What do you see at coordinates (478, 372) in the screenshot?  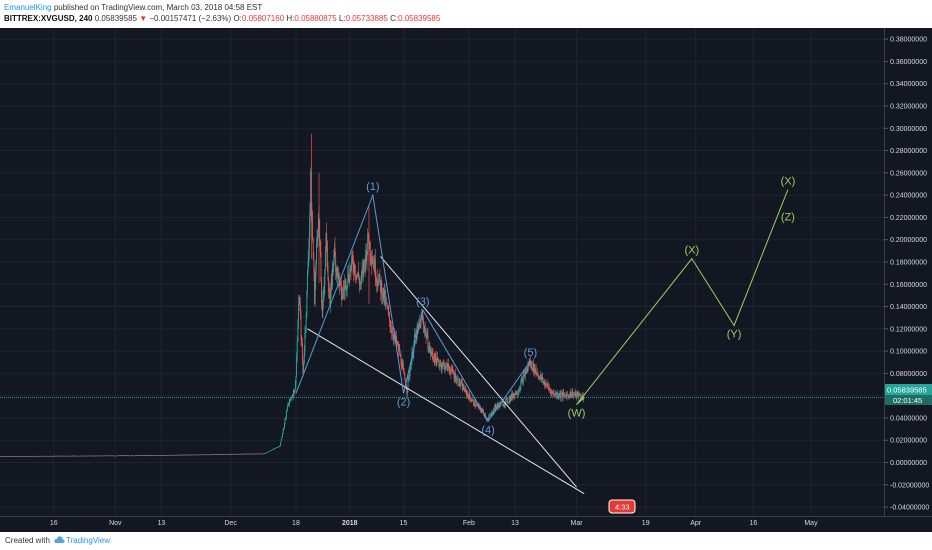 I see `channel-line` at bounding box center [478, 372].